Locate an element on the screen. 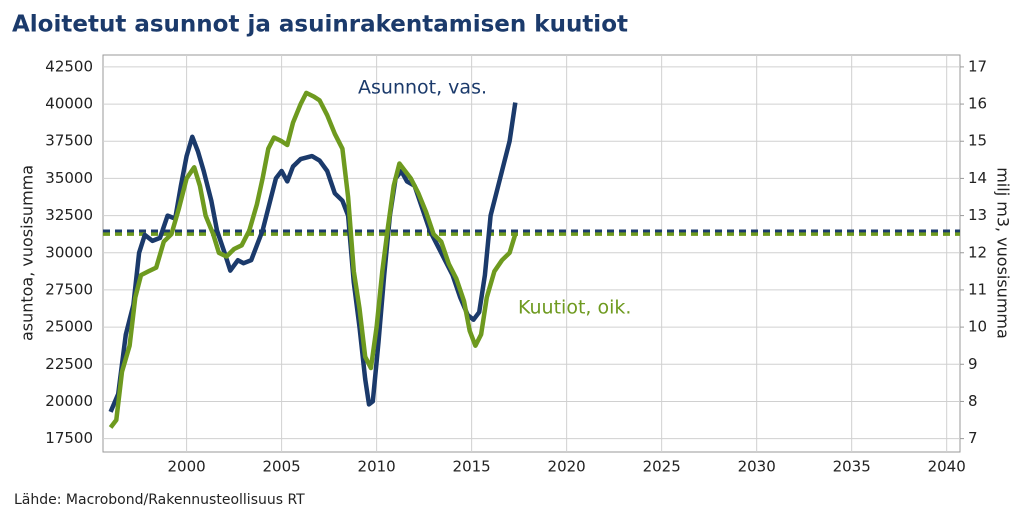 This screenshot has width=1024, height=516. x-tick-label: 2010 is located at coordinates (377, 467).